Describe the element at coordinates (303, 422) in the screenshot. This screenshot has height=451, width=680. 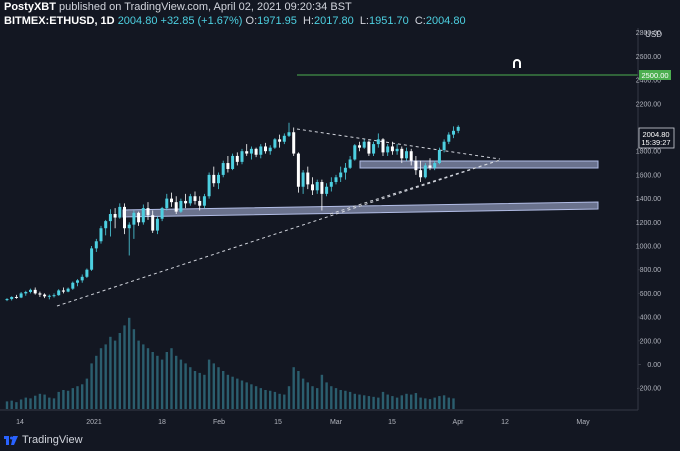
I see `time-axis: 14 2021 18 Feb 15 Mar 15 Apr 12 May` at that location.